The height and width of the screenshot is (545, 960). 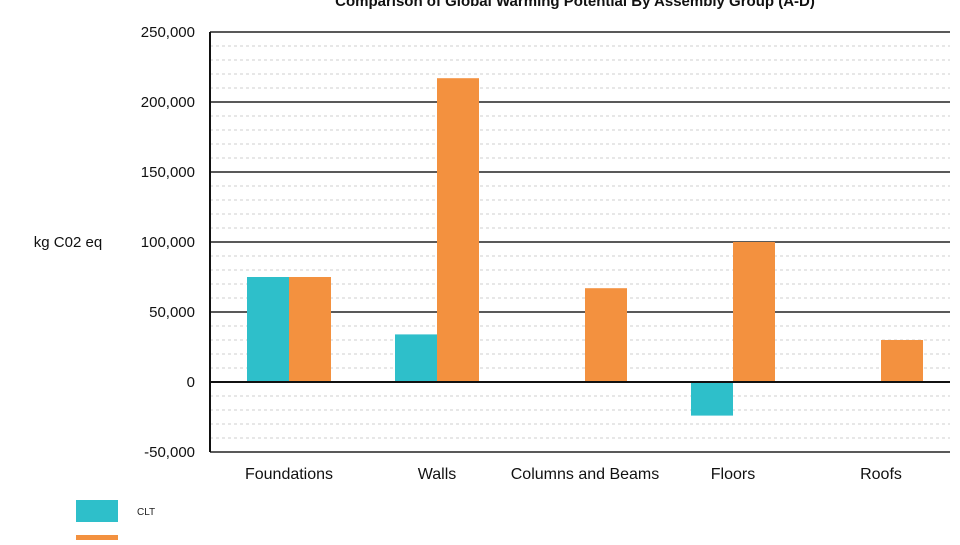 I want to click on x-tick-label: Roofs, so click(x=881, y=474).